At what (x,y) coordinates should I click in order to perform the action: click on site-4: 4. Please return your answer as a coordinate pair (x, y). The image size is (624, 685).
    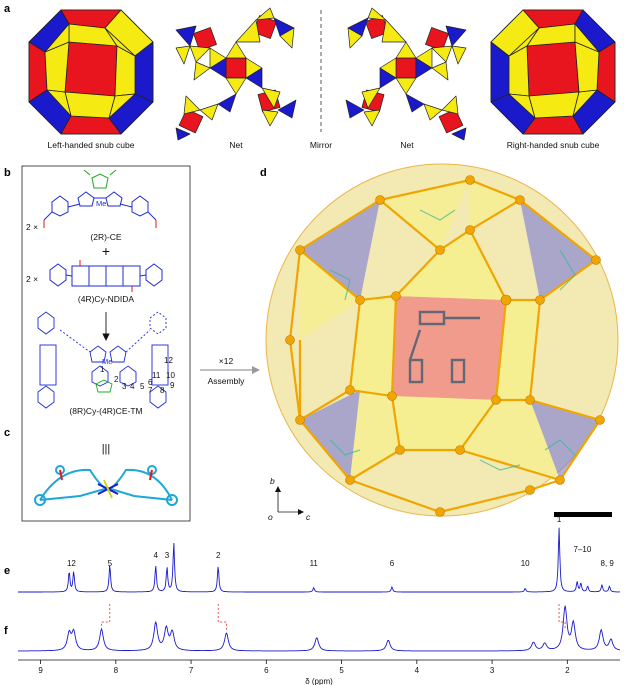
    Looking at the image, I should click on (132, 386).